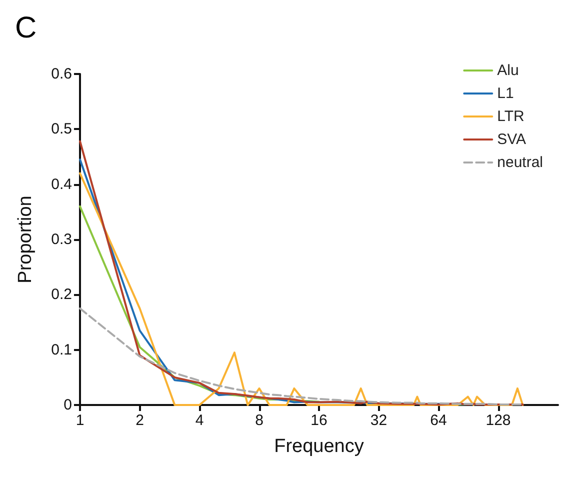 The image size is (580, 480). Describe the element at coordinates (80, 420) in the screenshot. I see `x-tick-label: 1` at that location.